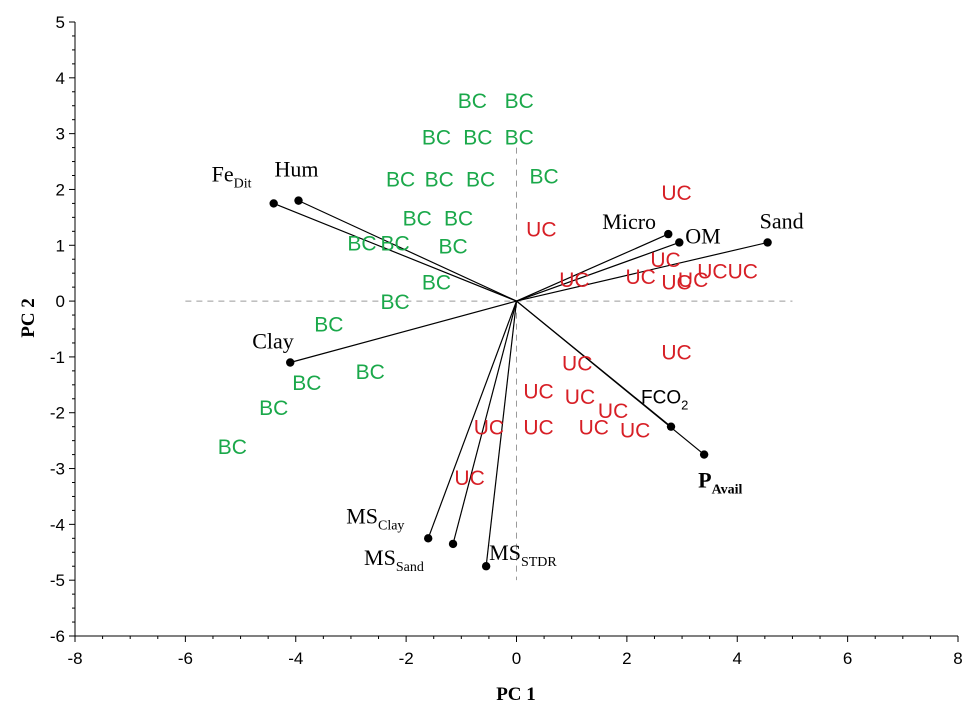 The image size is (963, 708). I want to click on loading-fe-dit: FeDit, so click(364, 231).